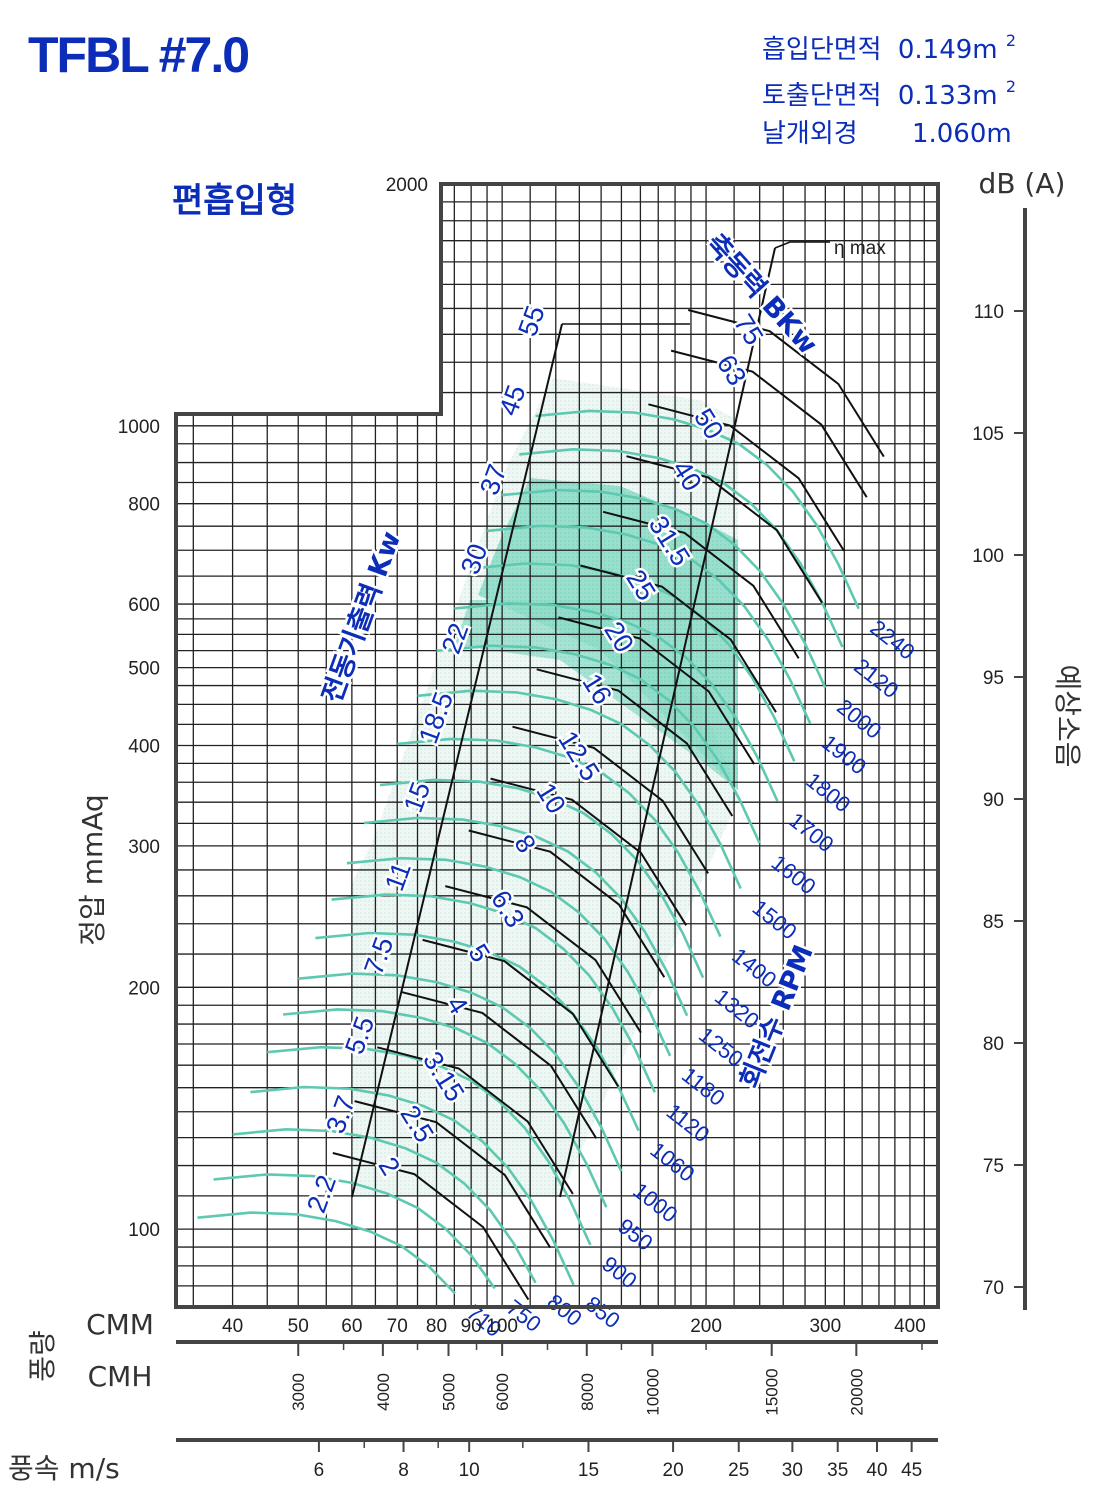 Image resolution: width=1109 pixels, height=1512 pixels. What do you see at coordinates (64, 1468) in the screenshot?
I see `velocity-axis-label: 풍속 m/s` at bounding box center [64, 1468].